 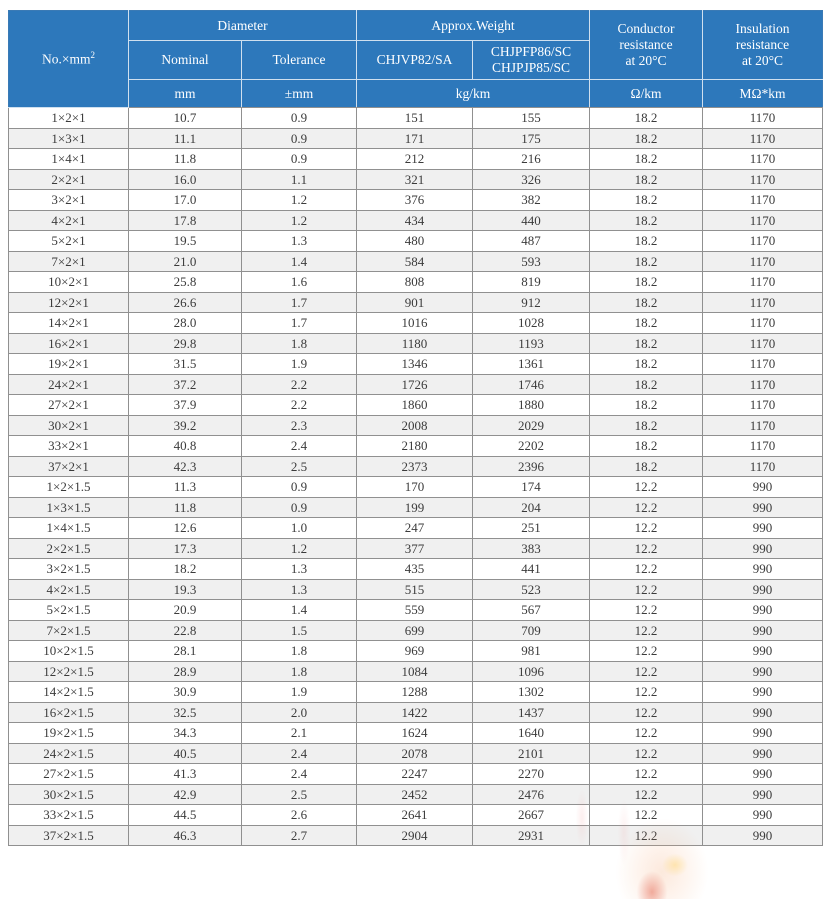 What do you see at coordinates (415, 302) in the screenshot?
I see `cell: 901` at bounding box center [415, 302].